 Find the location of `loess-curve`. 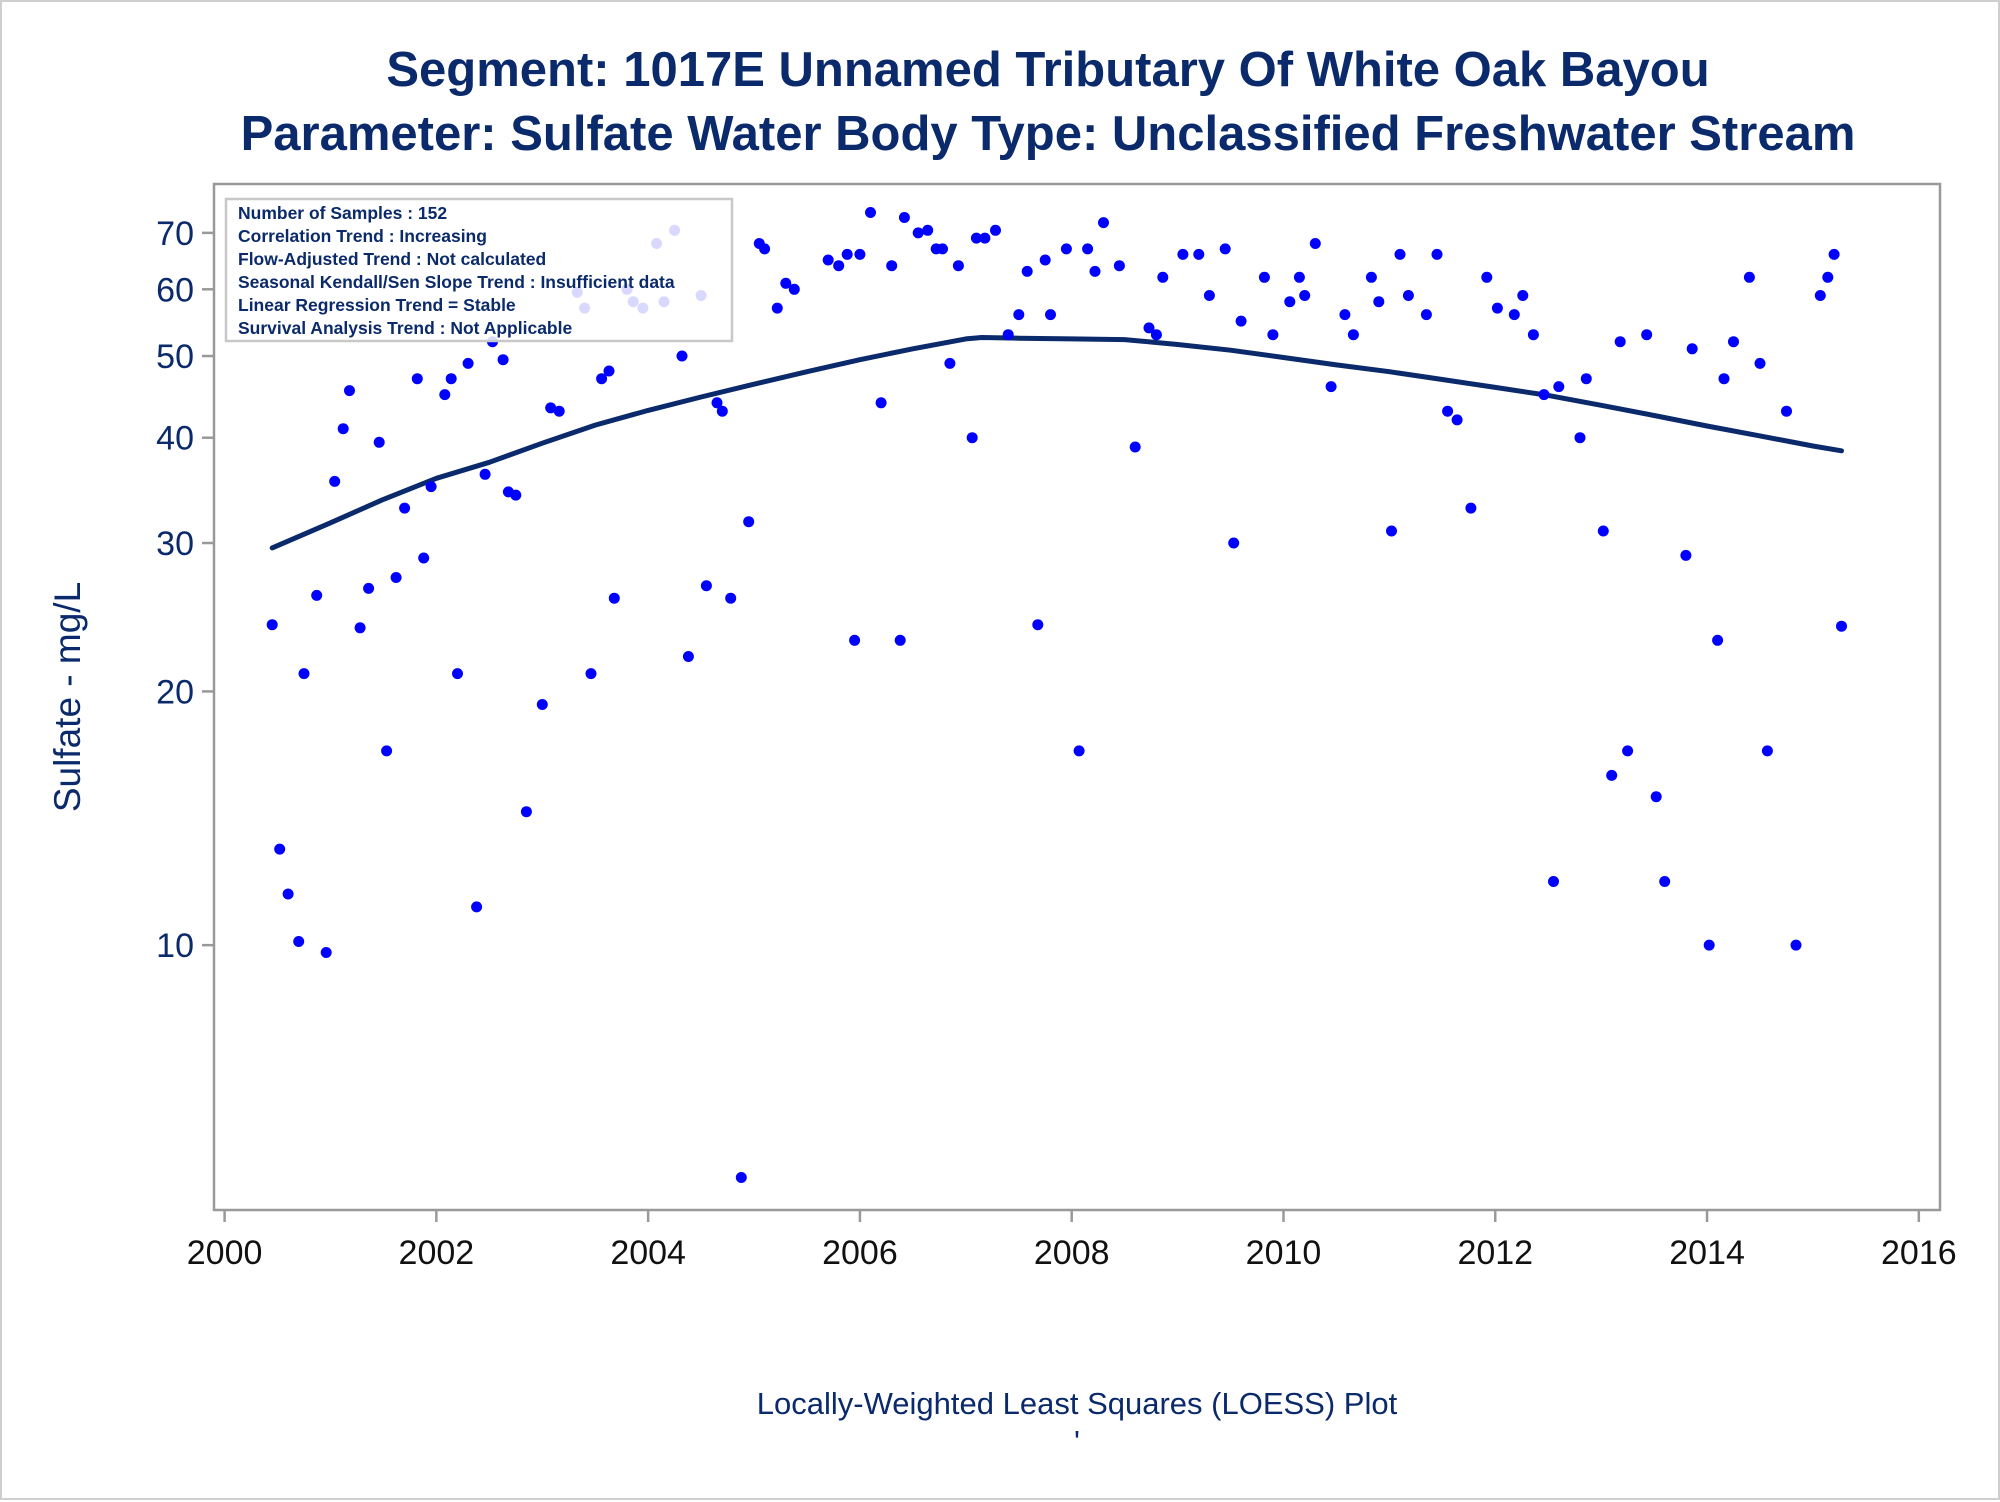

loess-curve is located at coordinates (1056, 443).